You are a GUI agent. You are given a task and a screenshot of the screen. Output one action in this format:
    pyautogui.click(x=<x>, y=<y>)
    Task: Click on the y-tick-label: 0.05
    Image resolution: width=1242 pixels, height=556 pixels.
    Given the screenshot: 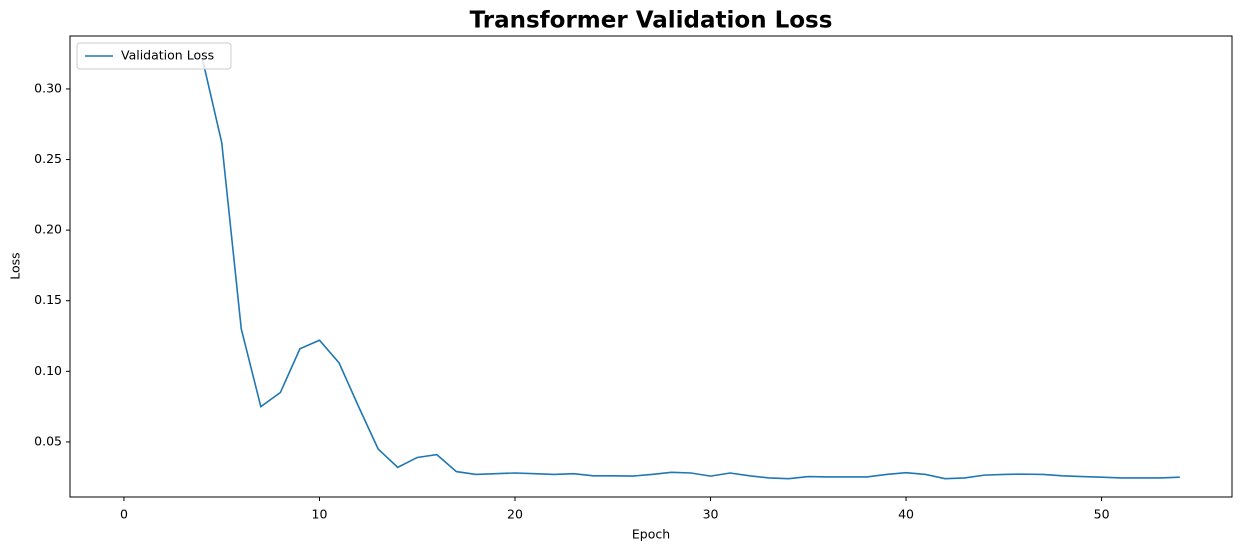 What is the action you would take?
    pyautogui.click(x=48, y=440)
    